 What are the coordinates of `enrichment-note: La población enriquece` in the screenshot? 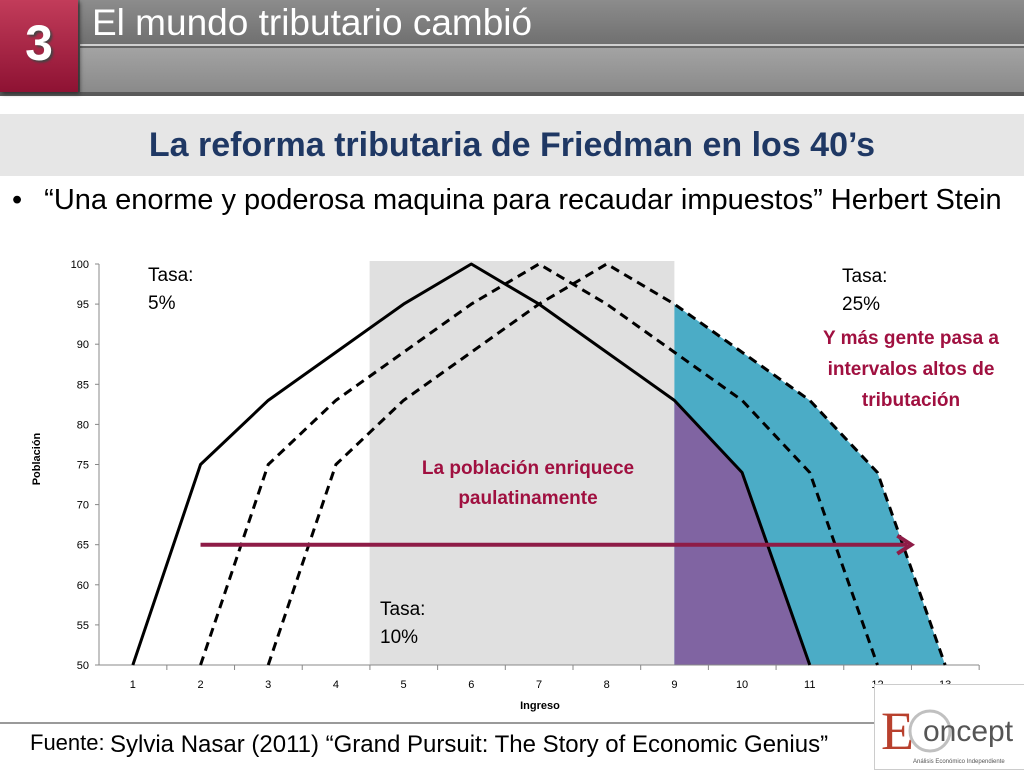 It's located at (528, 468).